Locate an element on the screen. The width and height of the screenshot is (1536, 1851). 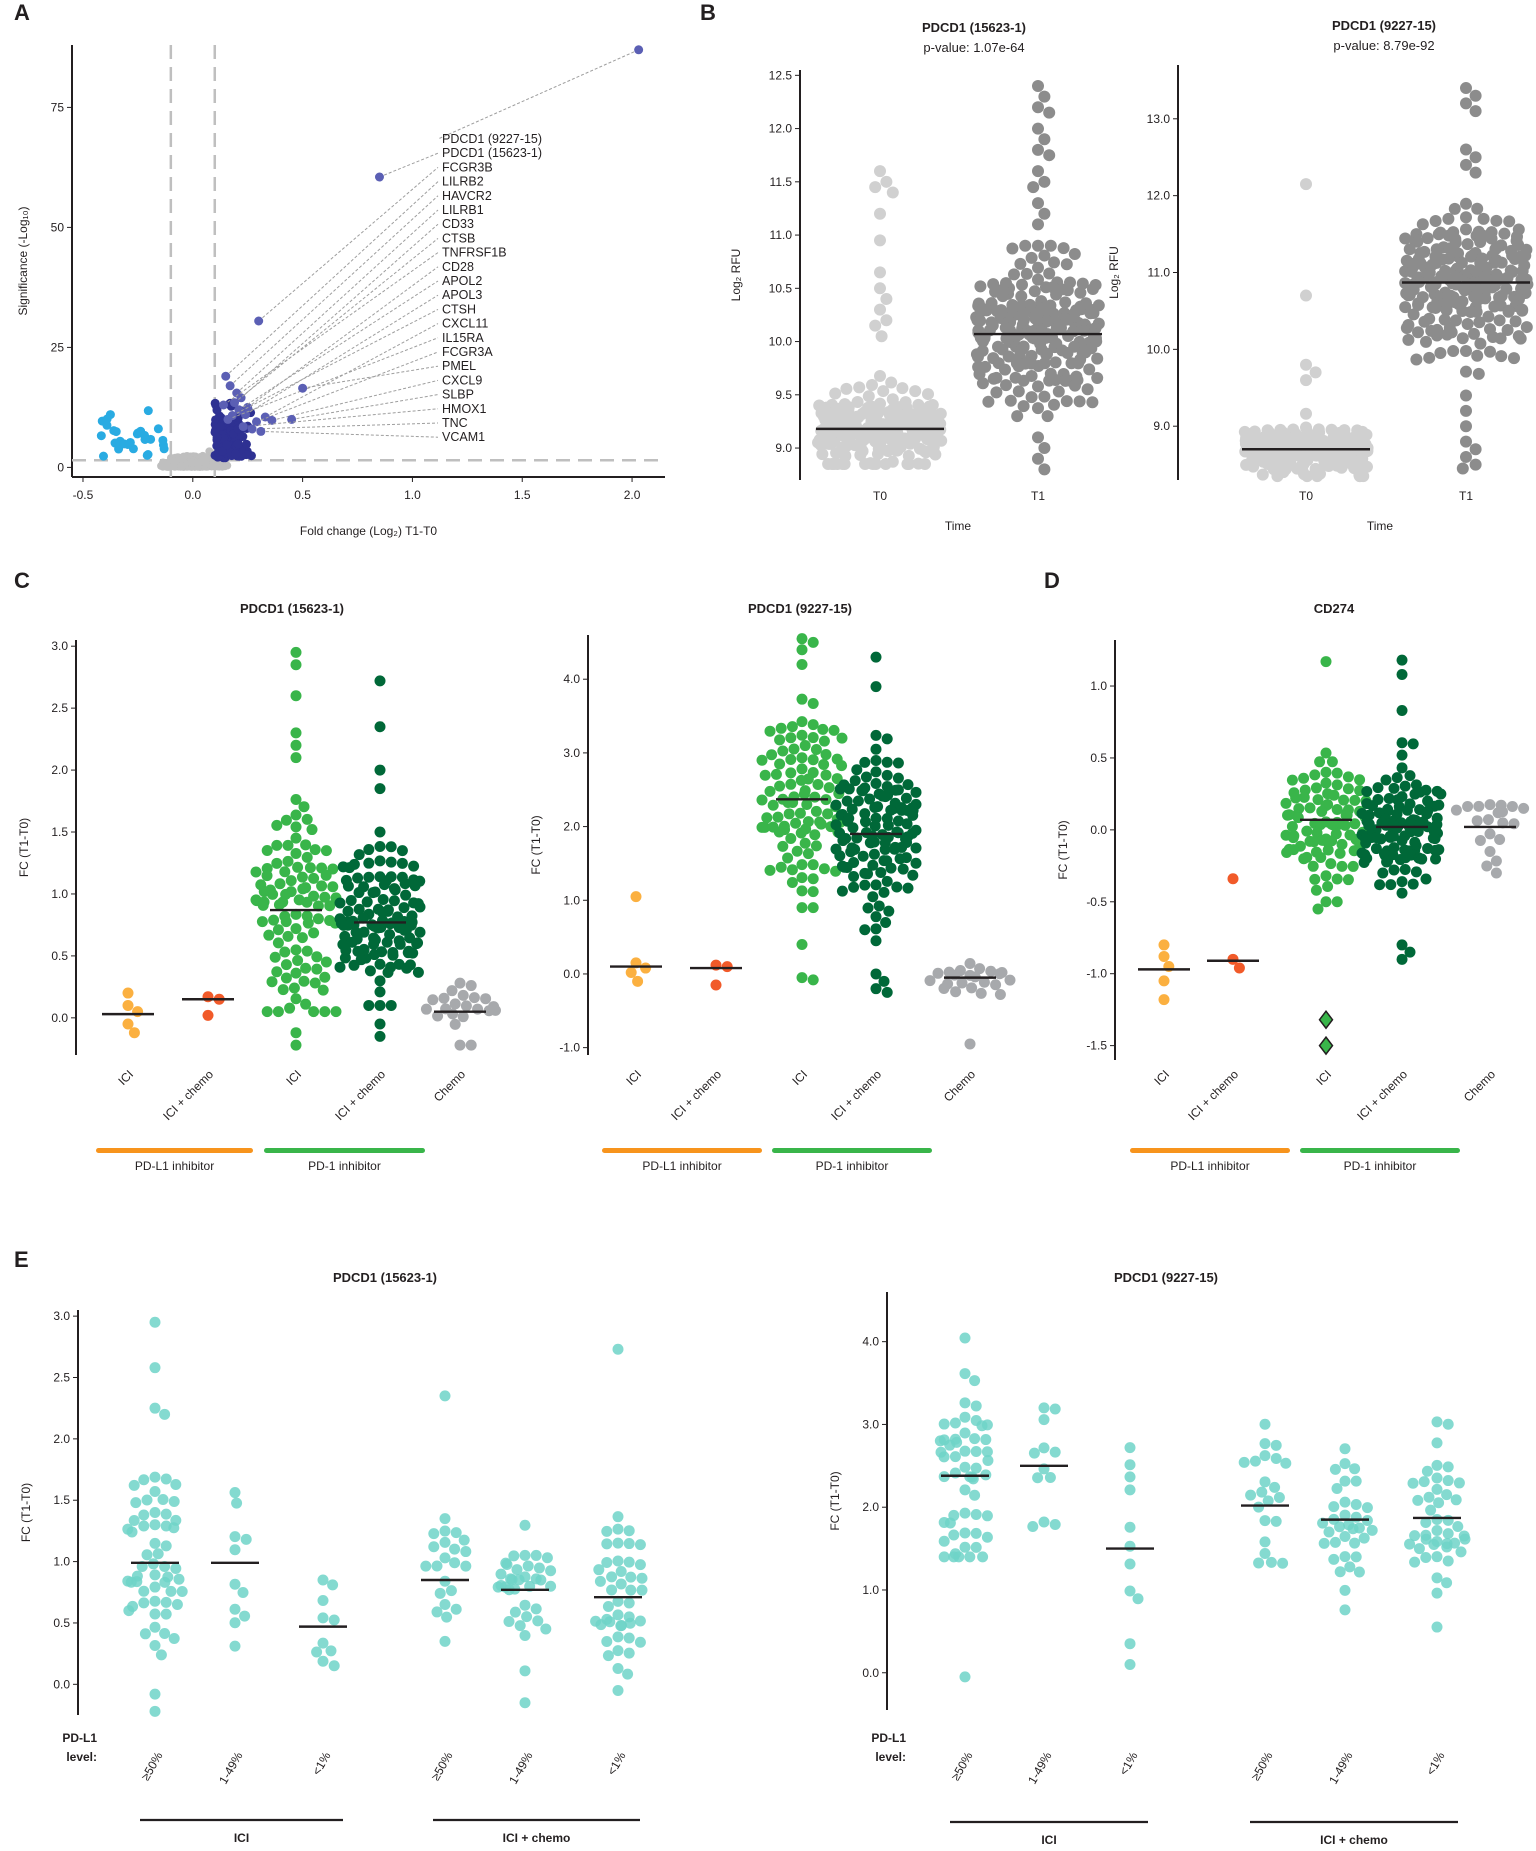
E2-group-label: ICI + chemo is located at coordinates (1354, 1840).